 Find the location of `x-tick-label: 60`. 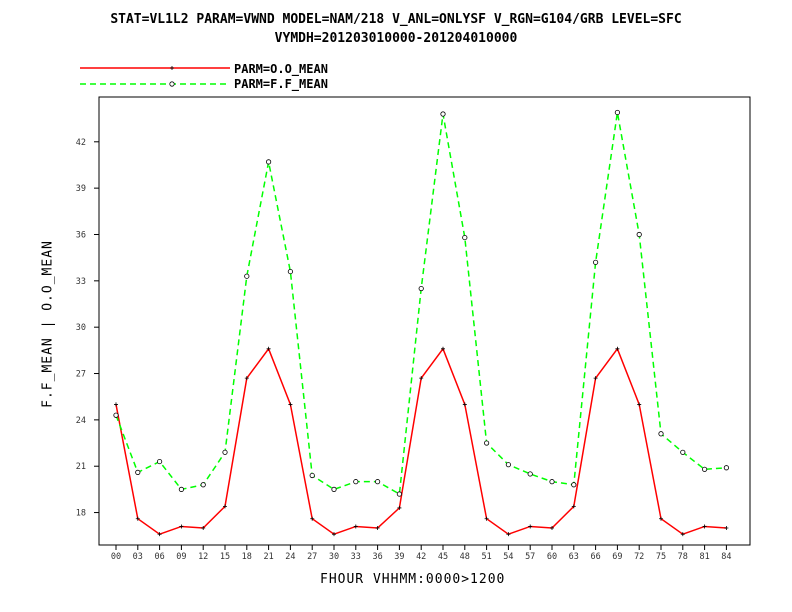

x-tick-label: 60 is located at coordinates (552, 557).